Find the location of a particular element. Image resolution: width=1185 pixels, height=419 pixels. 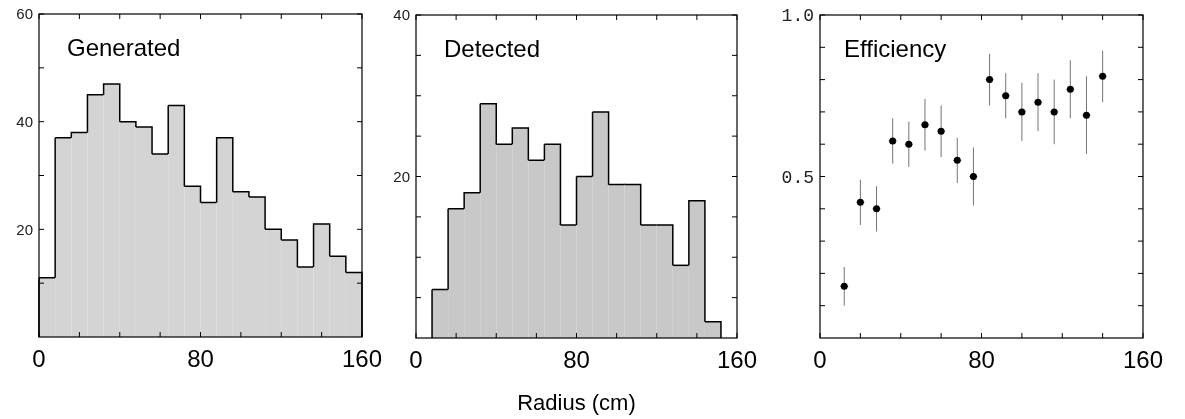

y-tick-label: 60 is located at coordinates (24, 14).